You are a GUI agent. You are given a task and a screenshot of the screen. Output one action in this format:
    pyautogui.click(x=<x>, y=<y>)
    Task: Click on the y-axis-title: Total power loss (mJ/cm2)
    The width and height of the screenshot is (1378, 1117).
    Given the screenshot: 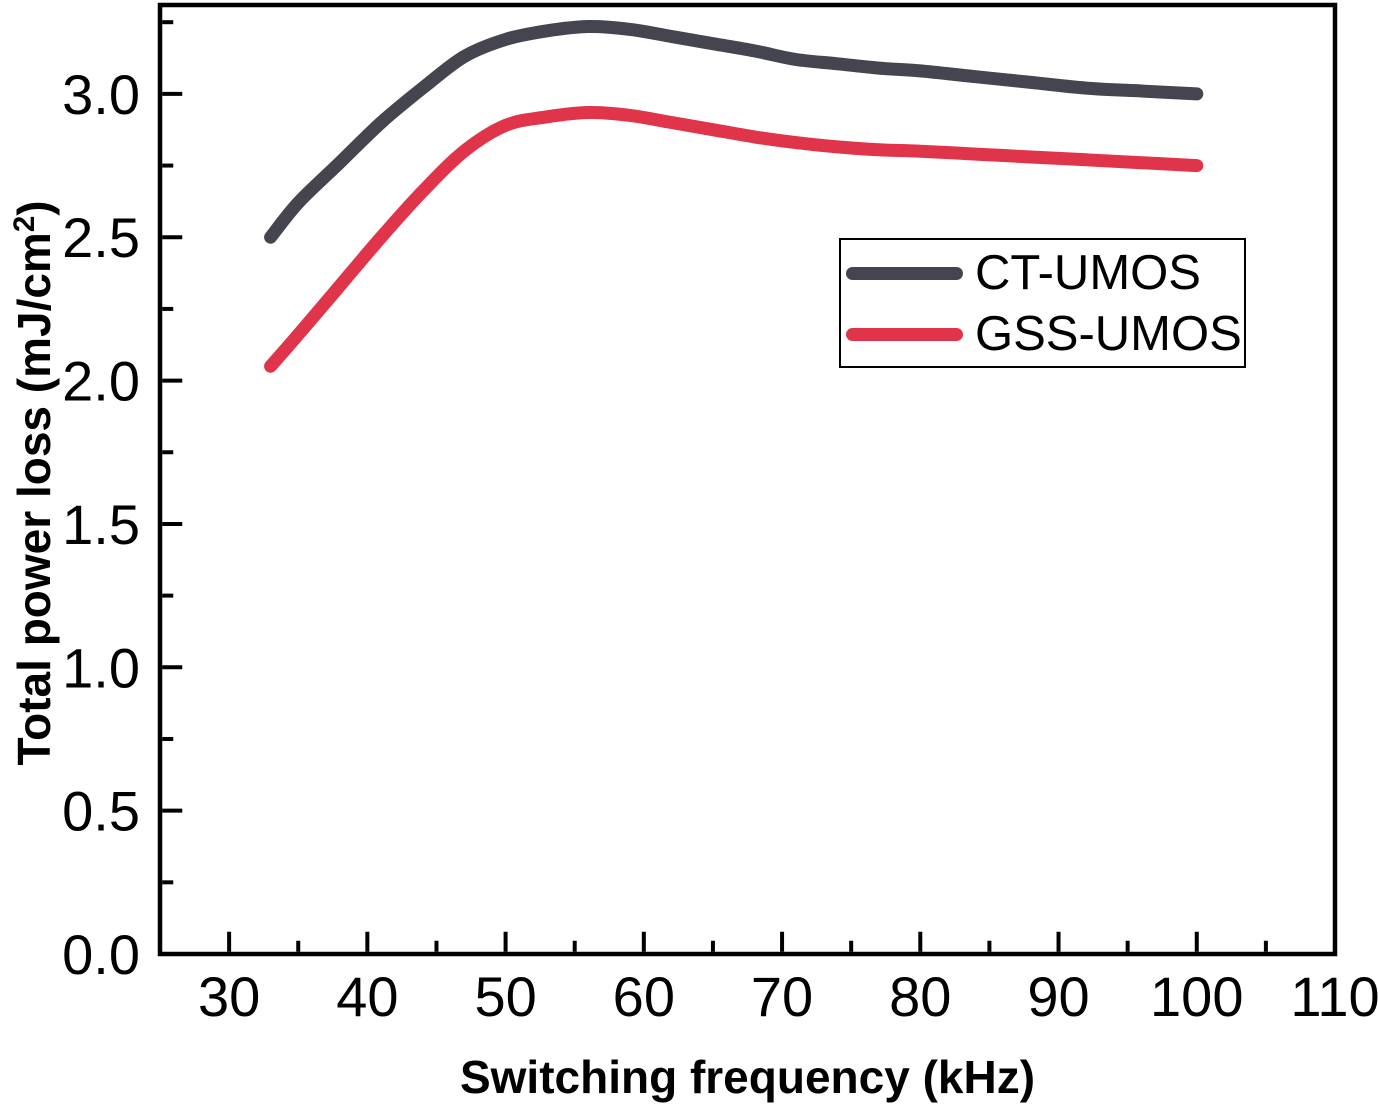 What is the action you would take?
    pyautogui.click(x=34, y=482)
    